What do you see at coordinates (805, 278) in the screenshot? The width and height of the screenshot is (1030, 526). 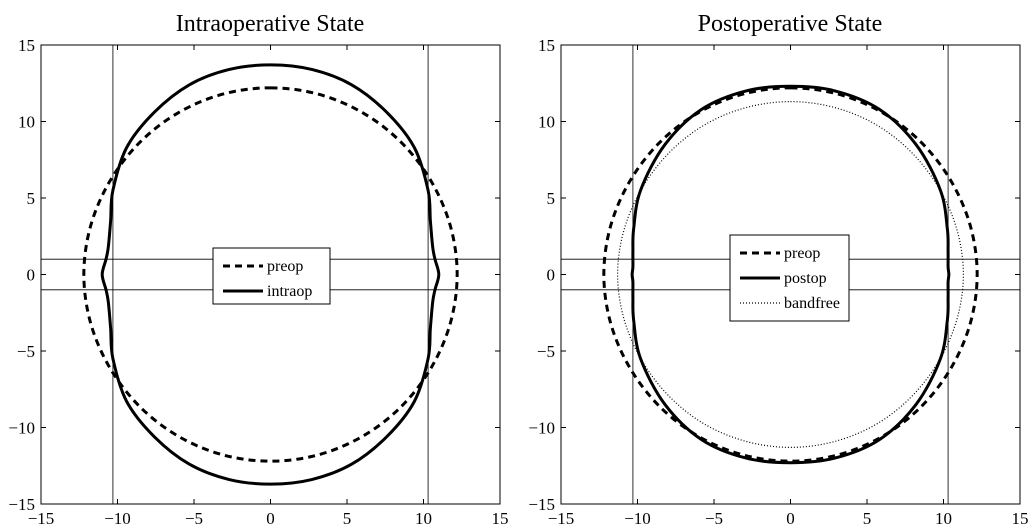 I see `legend-label: postop` at bounding box center [805, 278].